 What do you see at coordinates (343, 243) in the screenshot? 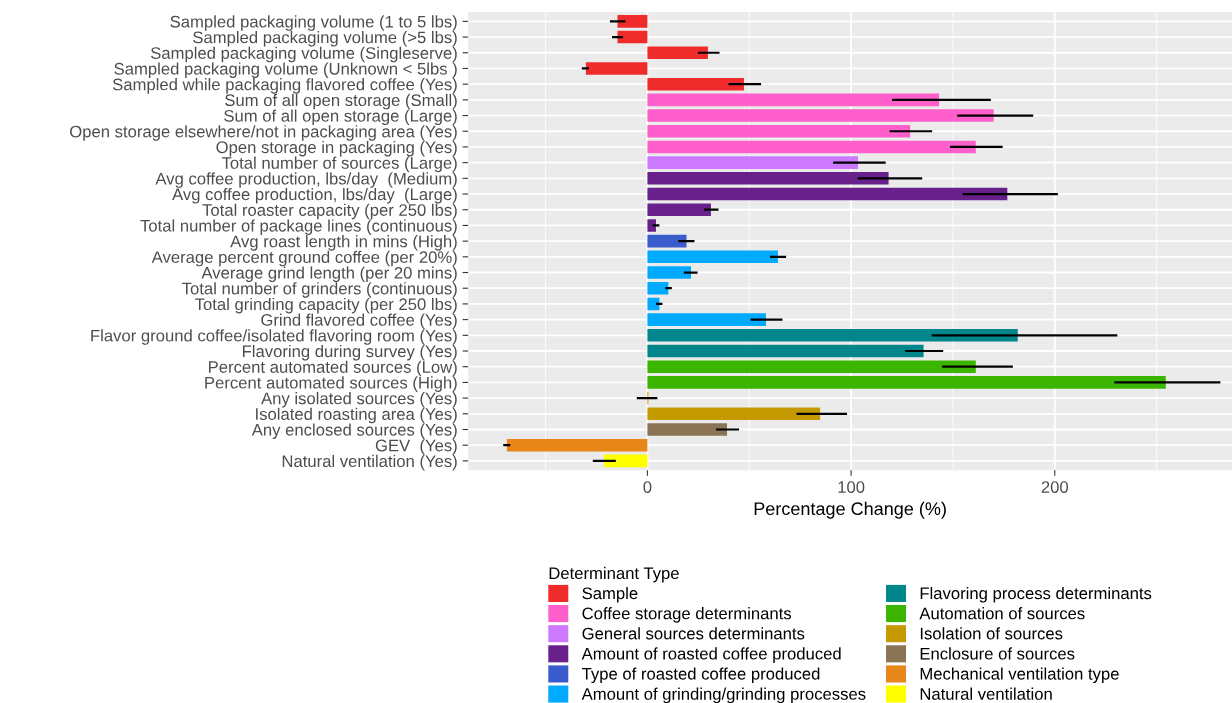
I see `y-tick-label: Avg roast length in mins (High)` at bounding box center [343, 243].